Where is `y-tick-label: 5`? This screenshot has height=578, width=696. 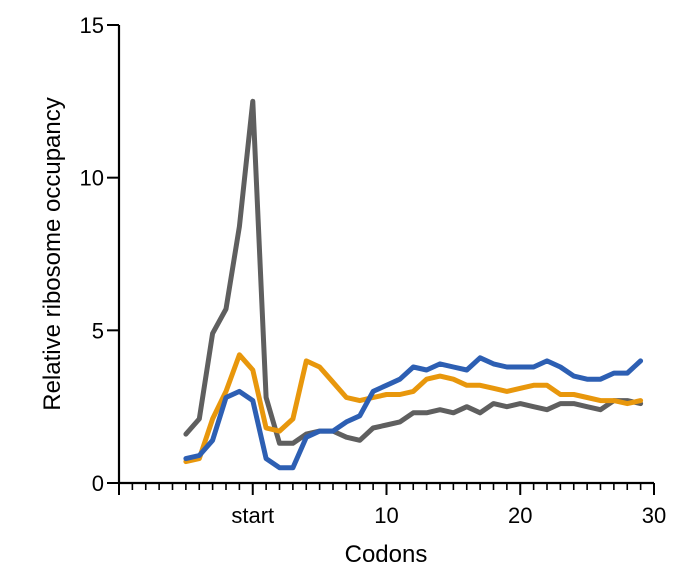 y-tick-label: 5 is located at coordinates (98, 330).